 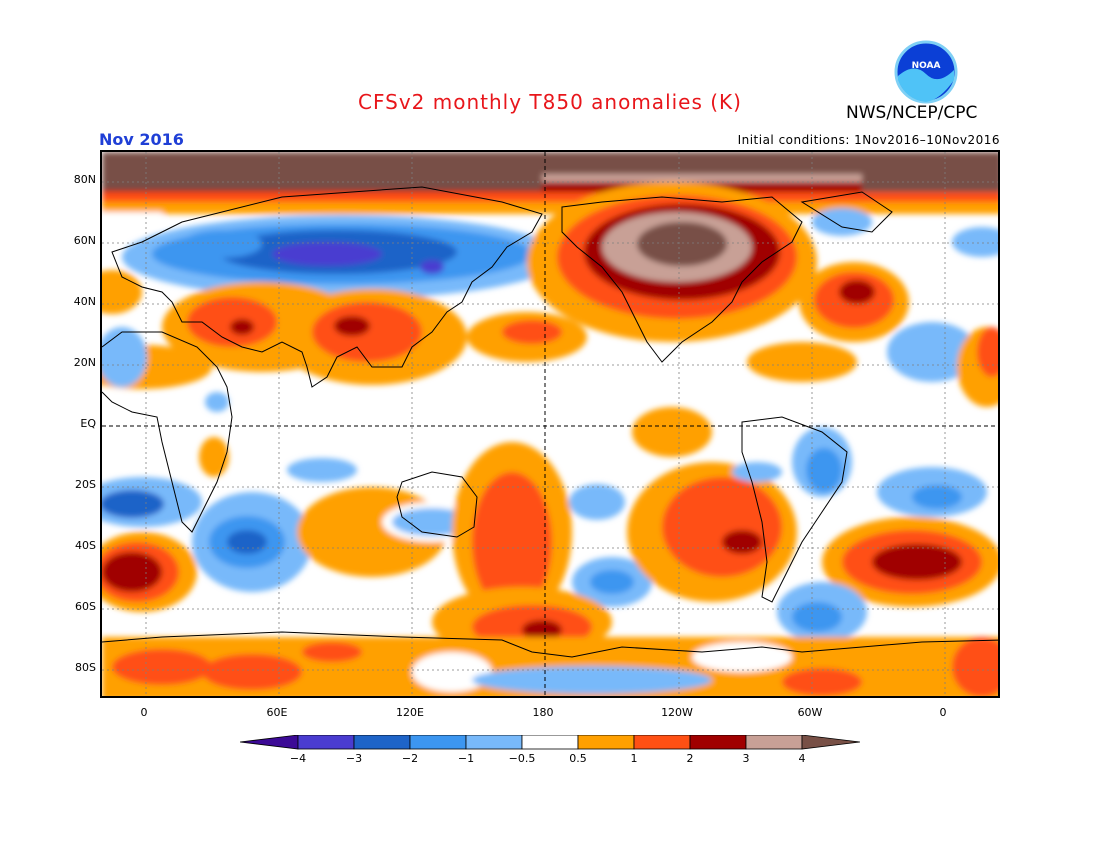 What do you see at coordinates (85, 484) in the screenshot?
I see `lat-label: 20S` at bounding box center [85, 484].